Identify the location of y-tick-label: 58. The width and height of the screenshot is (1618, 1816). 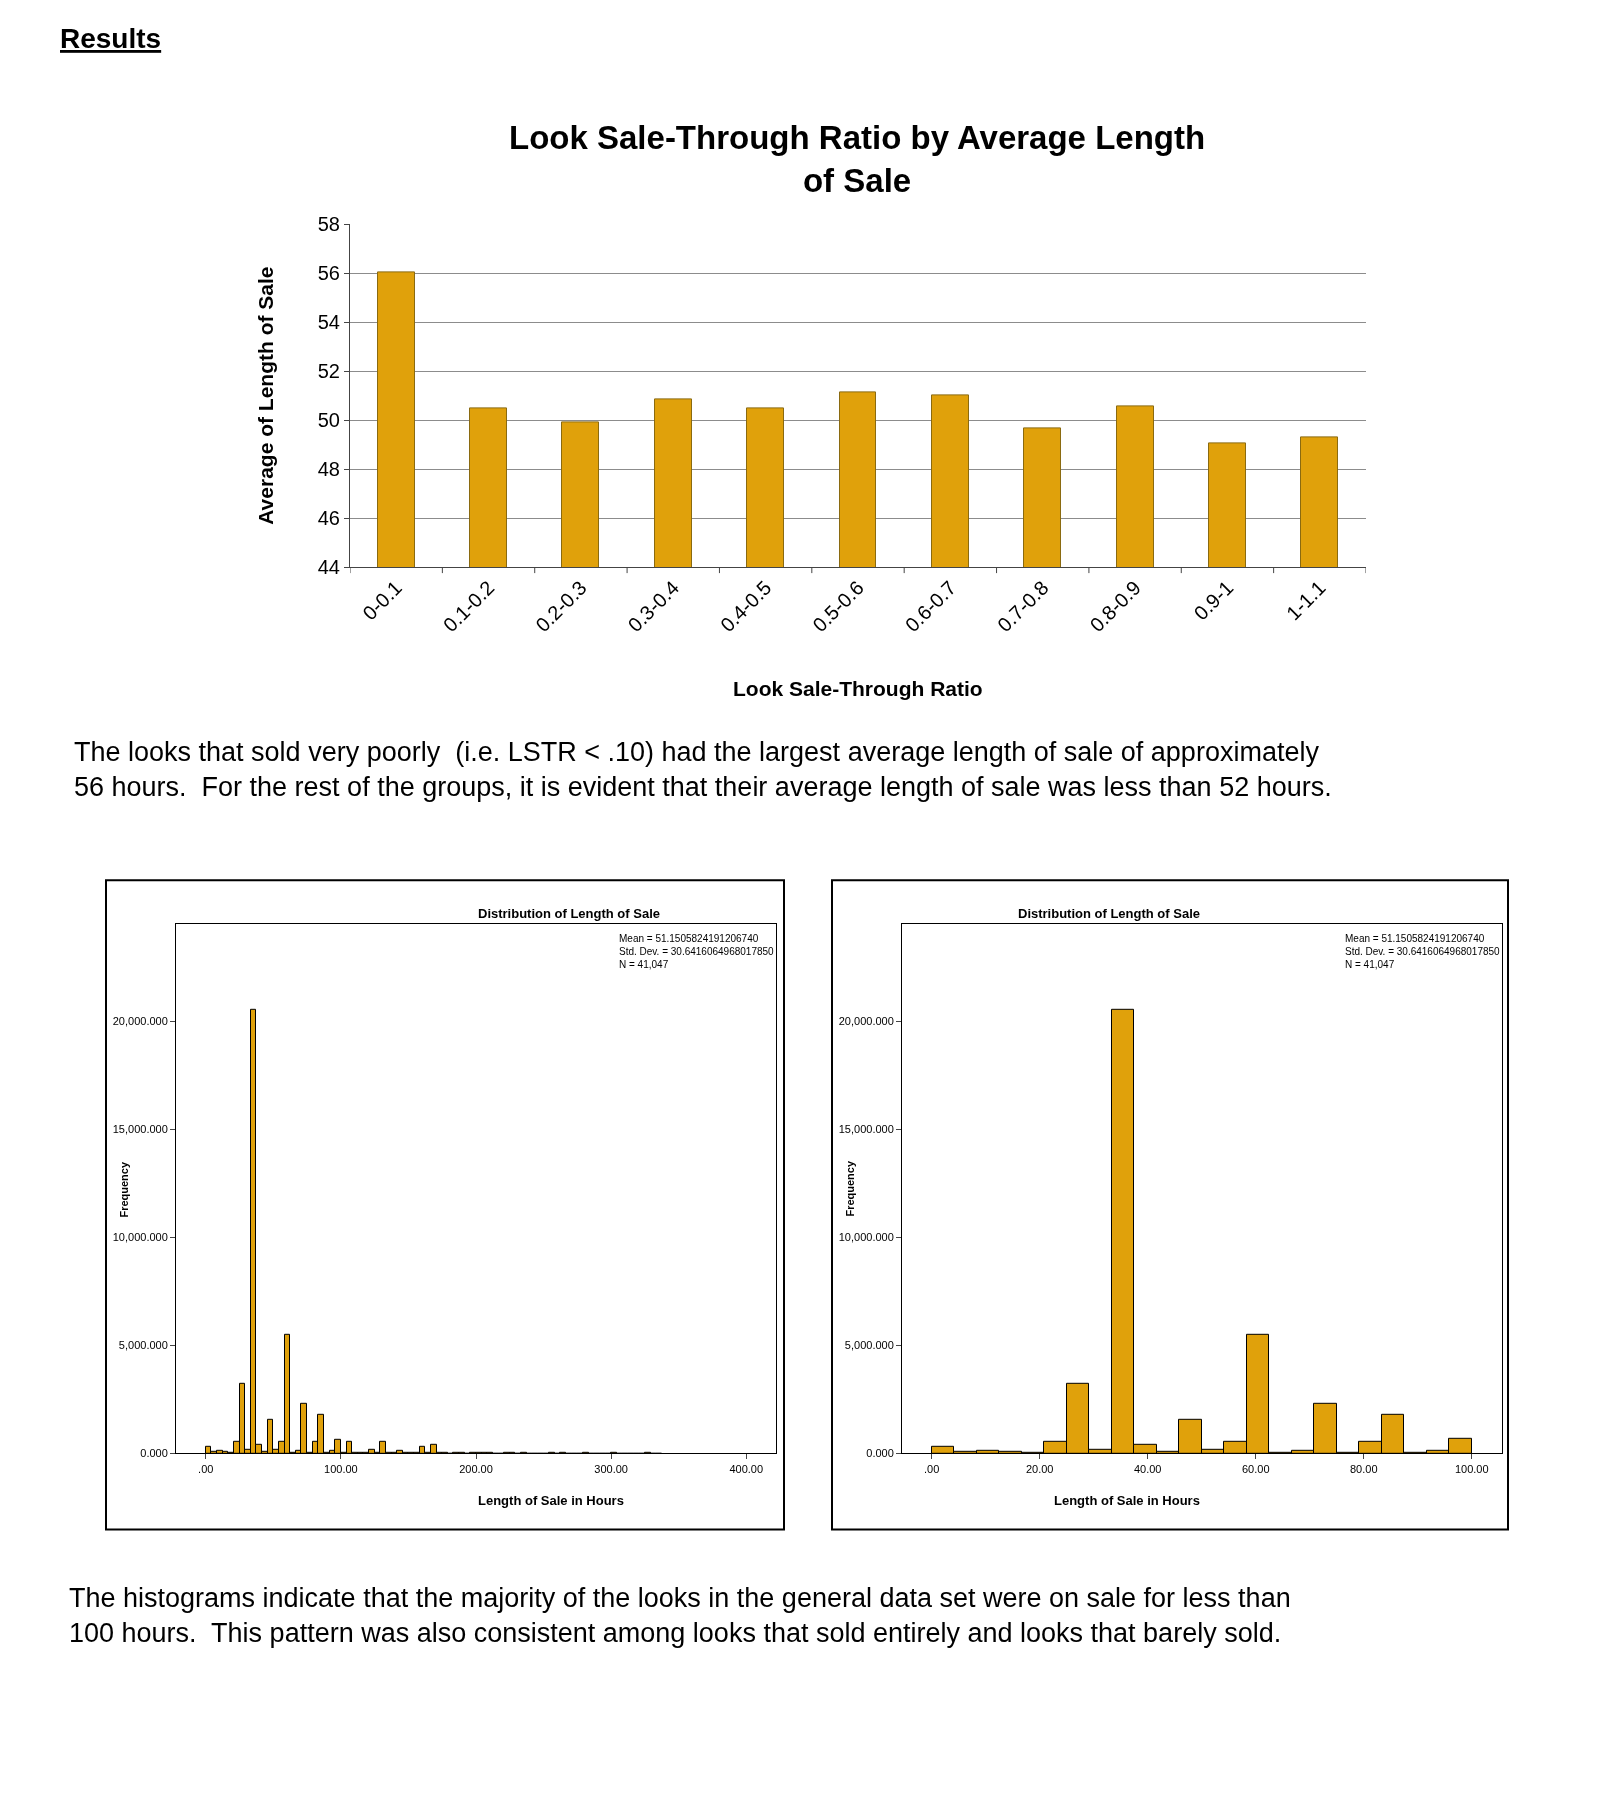
(328, 224).